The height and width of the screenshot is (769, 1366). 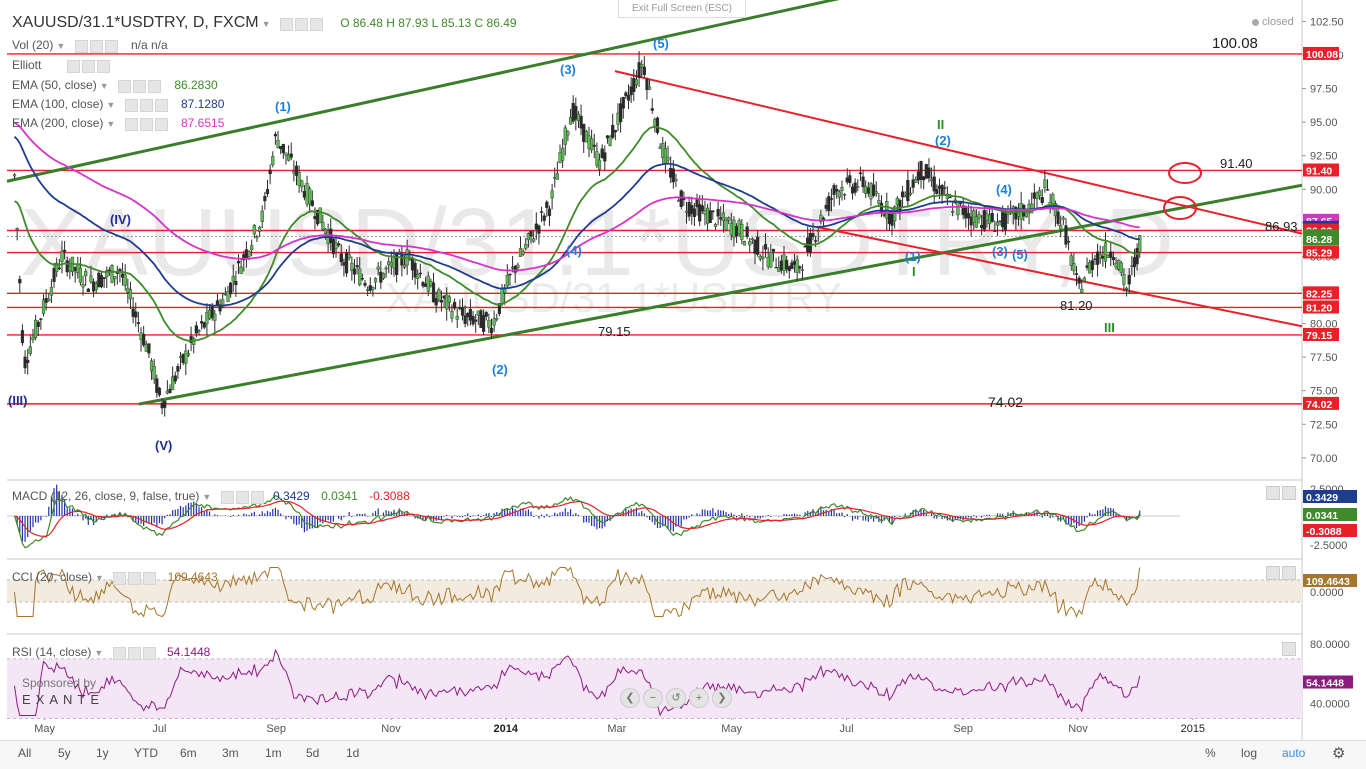 I want to click on timeframe-5y: 5y, so click(x=64, y=753).